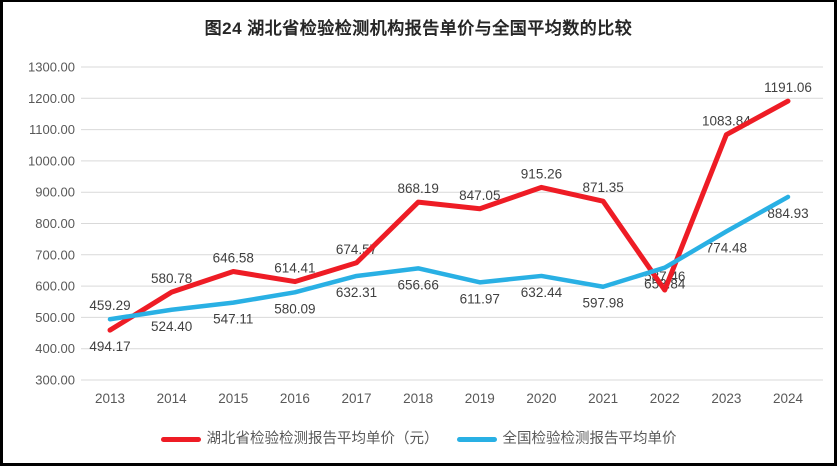  I want to click on y-axis-tick-label: 1000.00, so click(51, 160).